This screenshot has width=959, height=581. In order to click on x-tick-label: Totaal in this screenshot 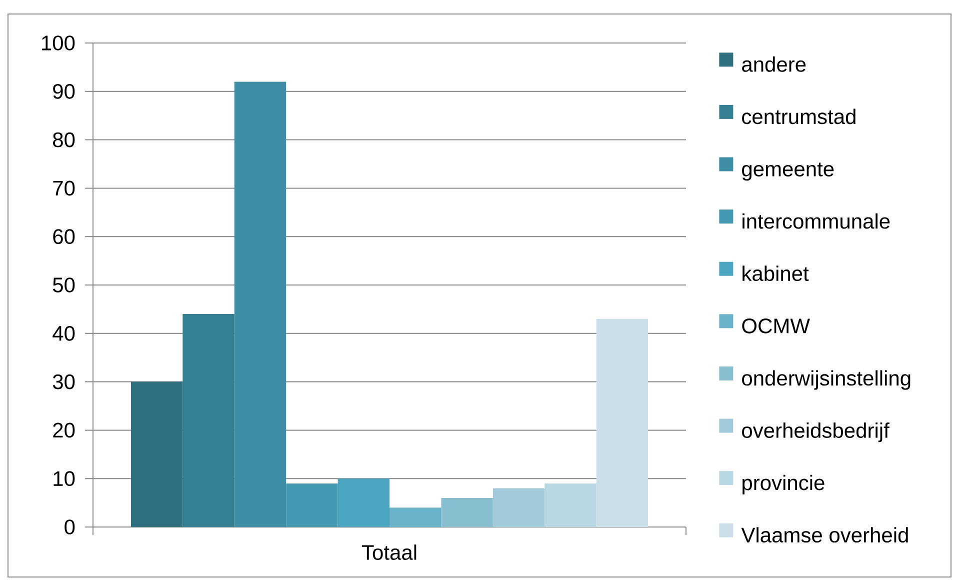, I will do `click(389, 552)`.